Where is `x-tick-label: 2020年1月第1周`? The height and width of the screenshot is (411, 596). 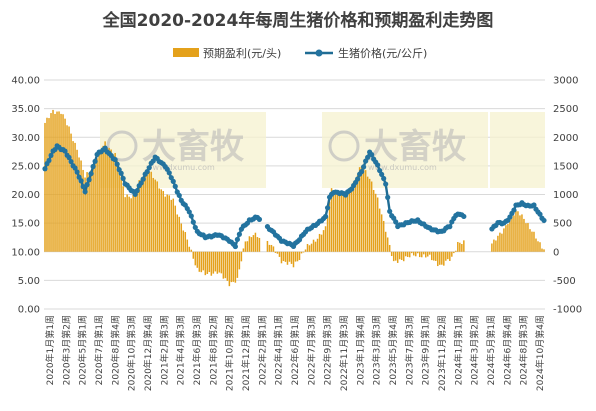
x-tick-label: 2020年1月第1周 is located at coordinates (50, 350).